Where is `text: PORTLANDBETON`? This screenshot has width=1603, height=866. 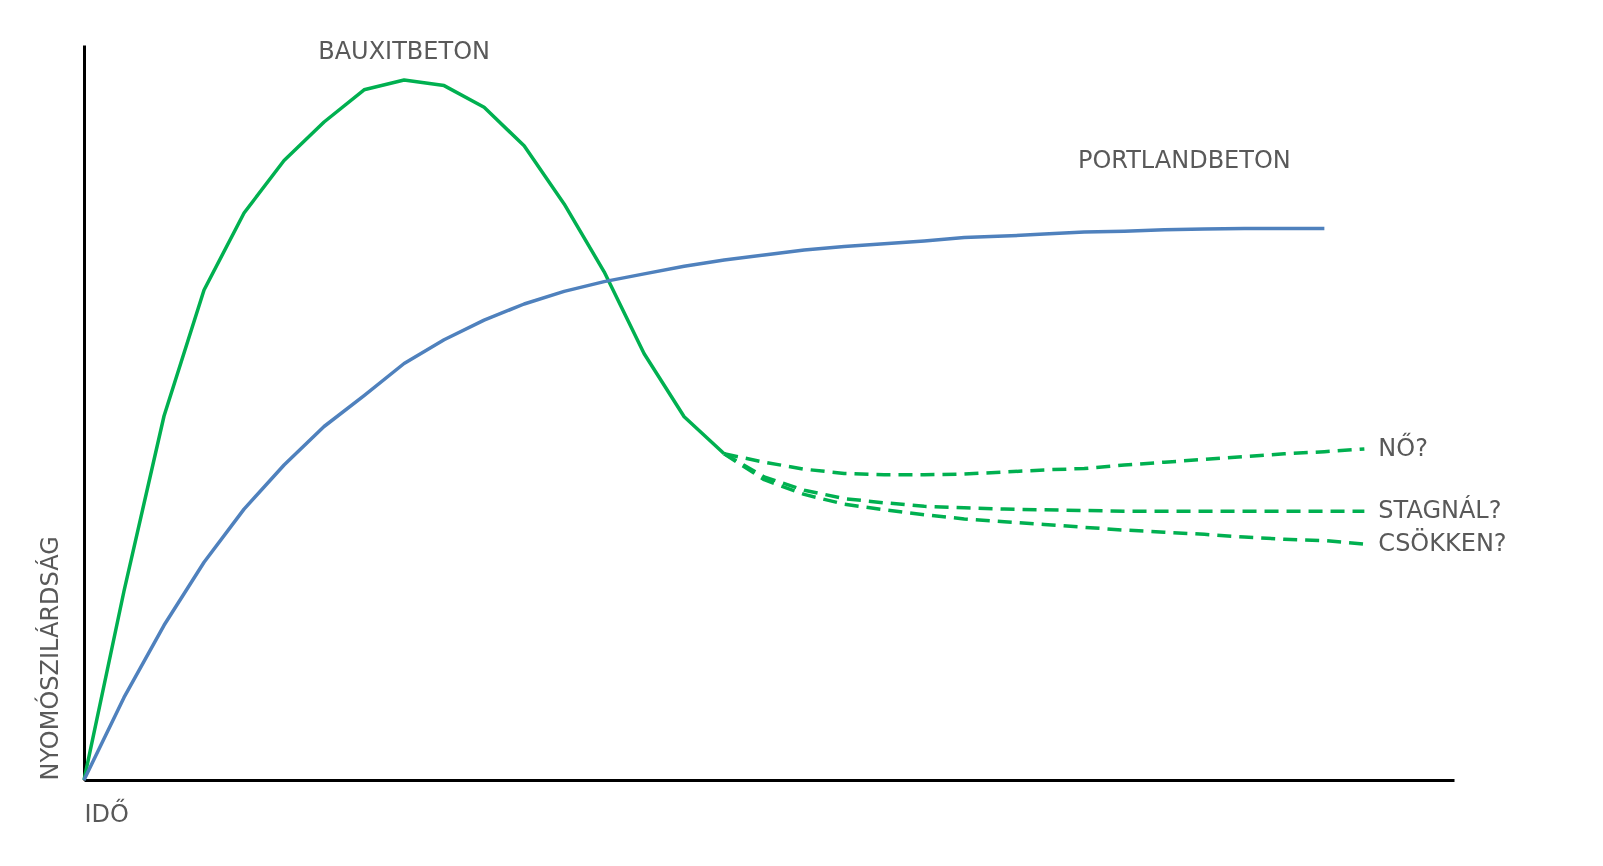
text: PORTLANDBETON is located at coordinates (1184, 160).